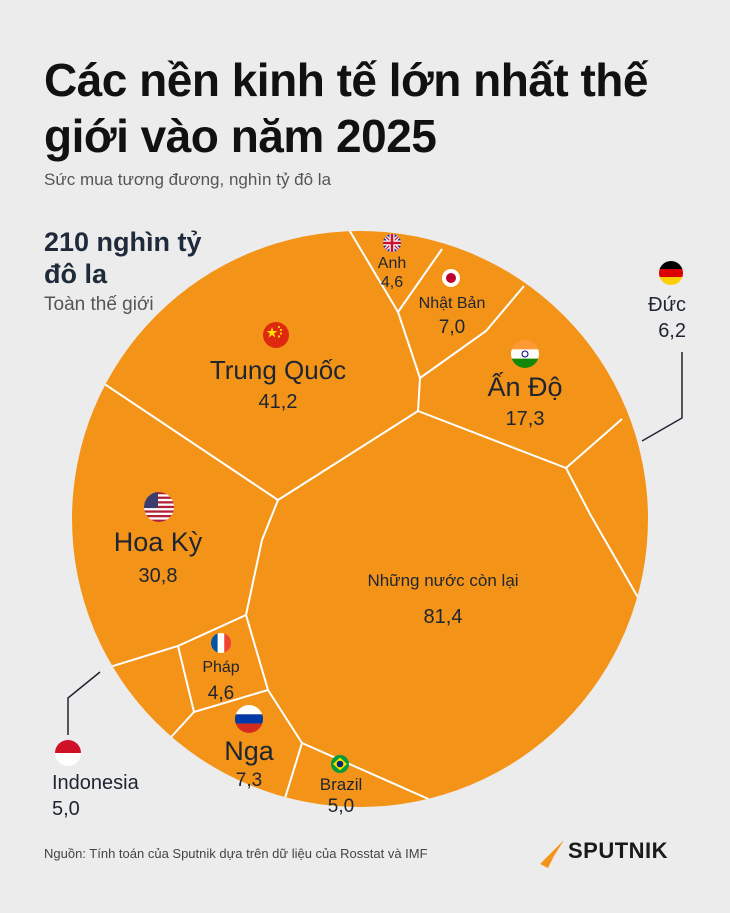  I want to click on label-nhat-ban: Nhật Bản 7,0, so click(452, 316).